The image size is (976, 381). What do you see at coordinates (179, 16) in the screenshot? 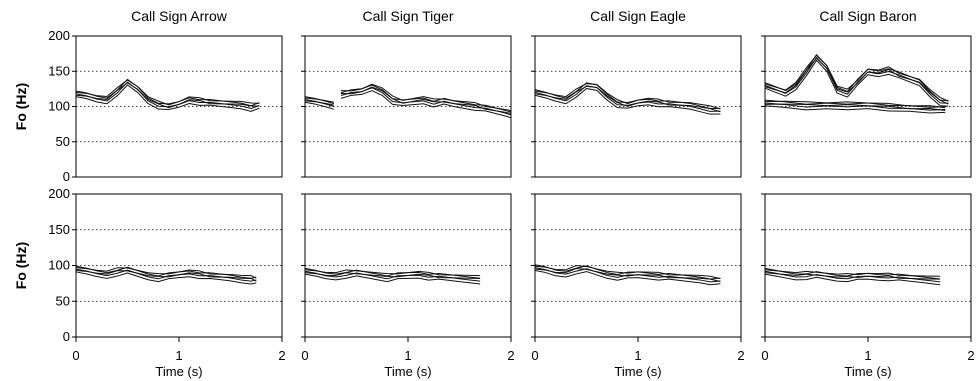
I see `chart-title: Call Sign Arrow` at bounding box center [179, 16].